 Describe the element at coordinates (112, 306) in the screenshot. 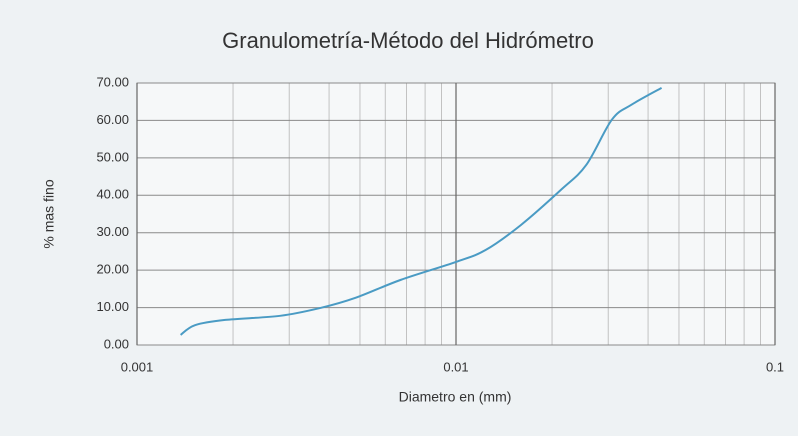

I see `y-tick-label: 10.00` at that location.